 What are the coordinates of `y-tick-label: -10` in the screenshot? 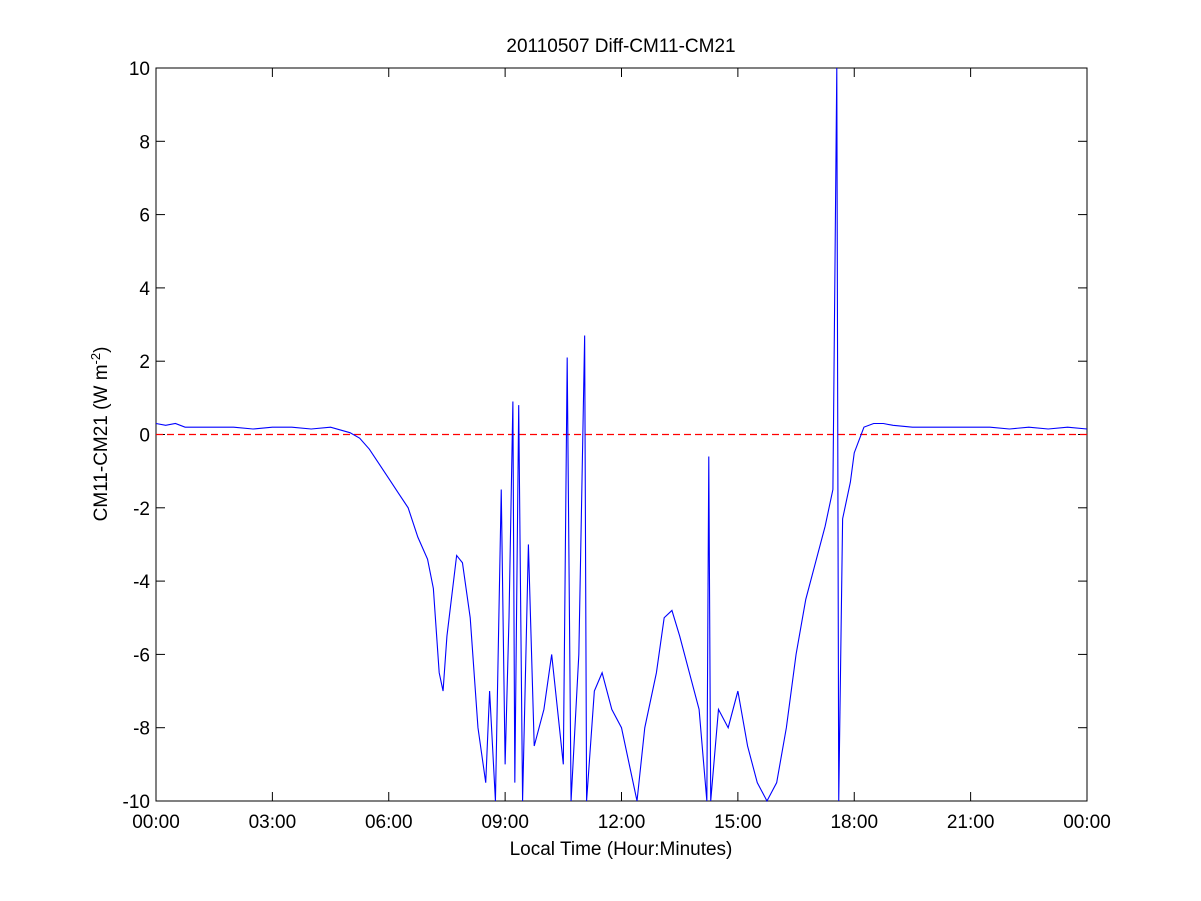 It's located at (136, 802).